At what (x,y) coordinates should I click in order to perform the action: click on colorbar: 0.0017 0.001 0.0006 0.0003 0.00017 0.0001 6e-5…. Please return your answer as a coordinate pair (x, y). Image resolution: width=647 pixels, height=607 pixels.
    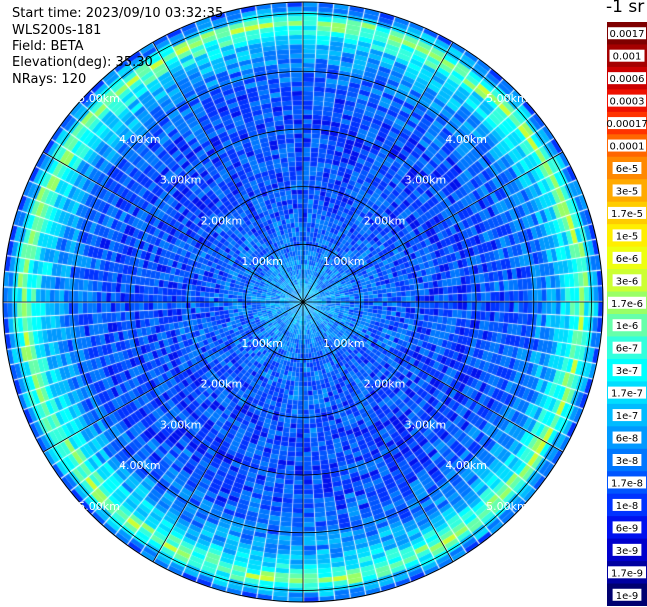
    Looking at the image, I should click on (627, 314).